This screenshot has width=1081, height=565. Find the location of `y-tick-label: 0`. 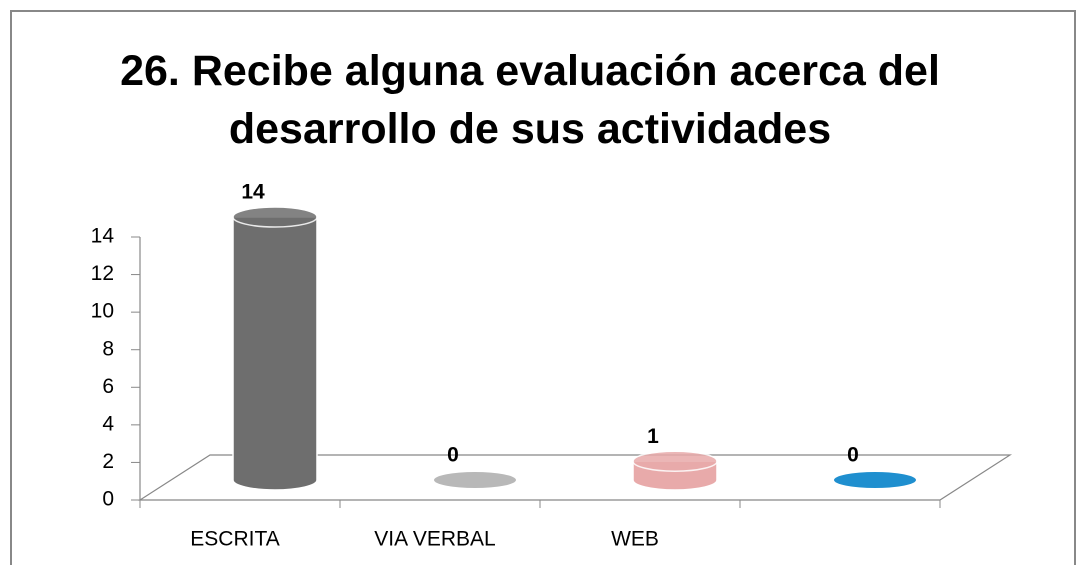

y-tick-label: 0 is located at coordinates (108, 499).